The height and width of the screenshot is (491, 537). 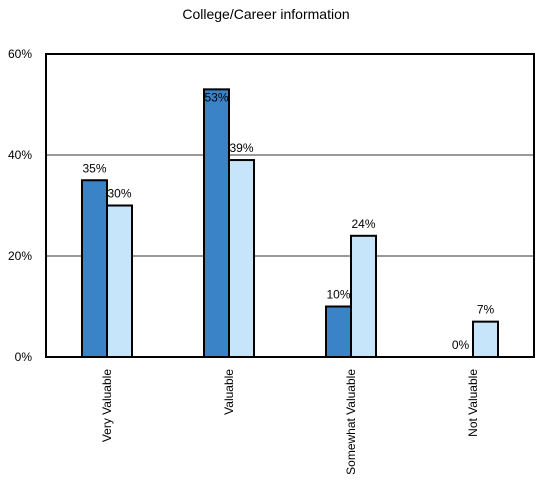 I want to click on x-category-label: Very Valuable, so click(x=107, y=405).